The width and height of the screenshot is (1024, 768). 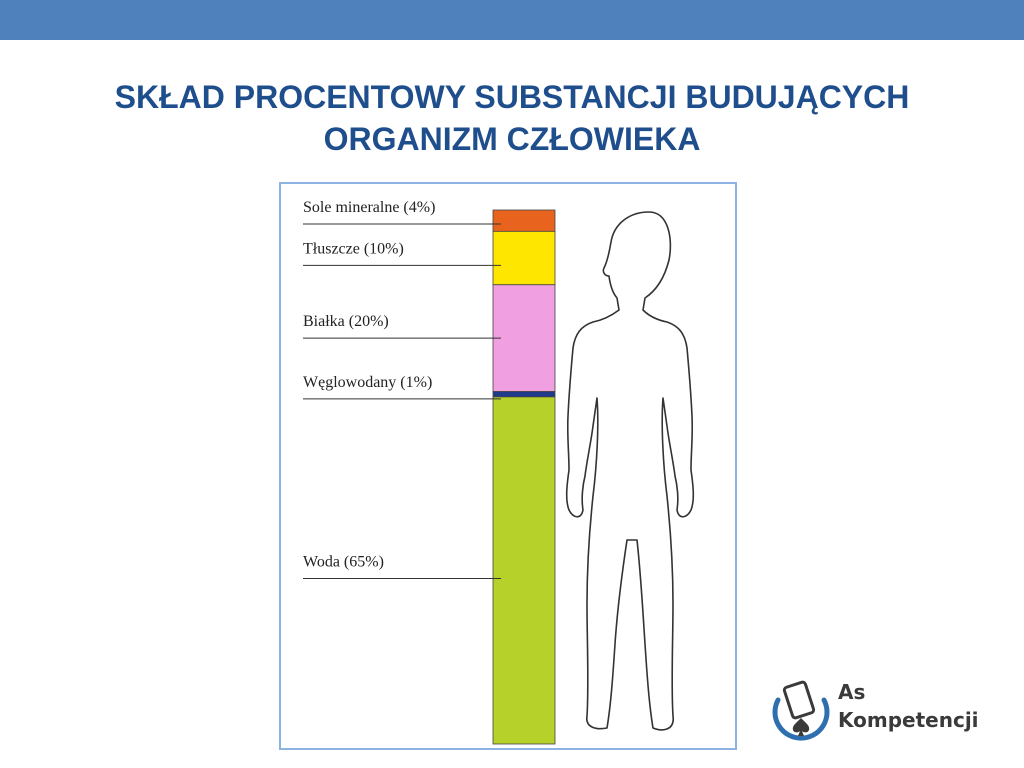 I want to click on human-body-outline, so click(x=630, y=471).